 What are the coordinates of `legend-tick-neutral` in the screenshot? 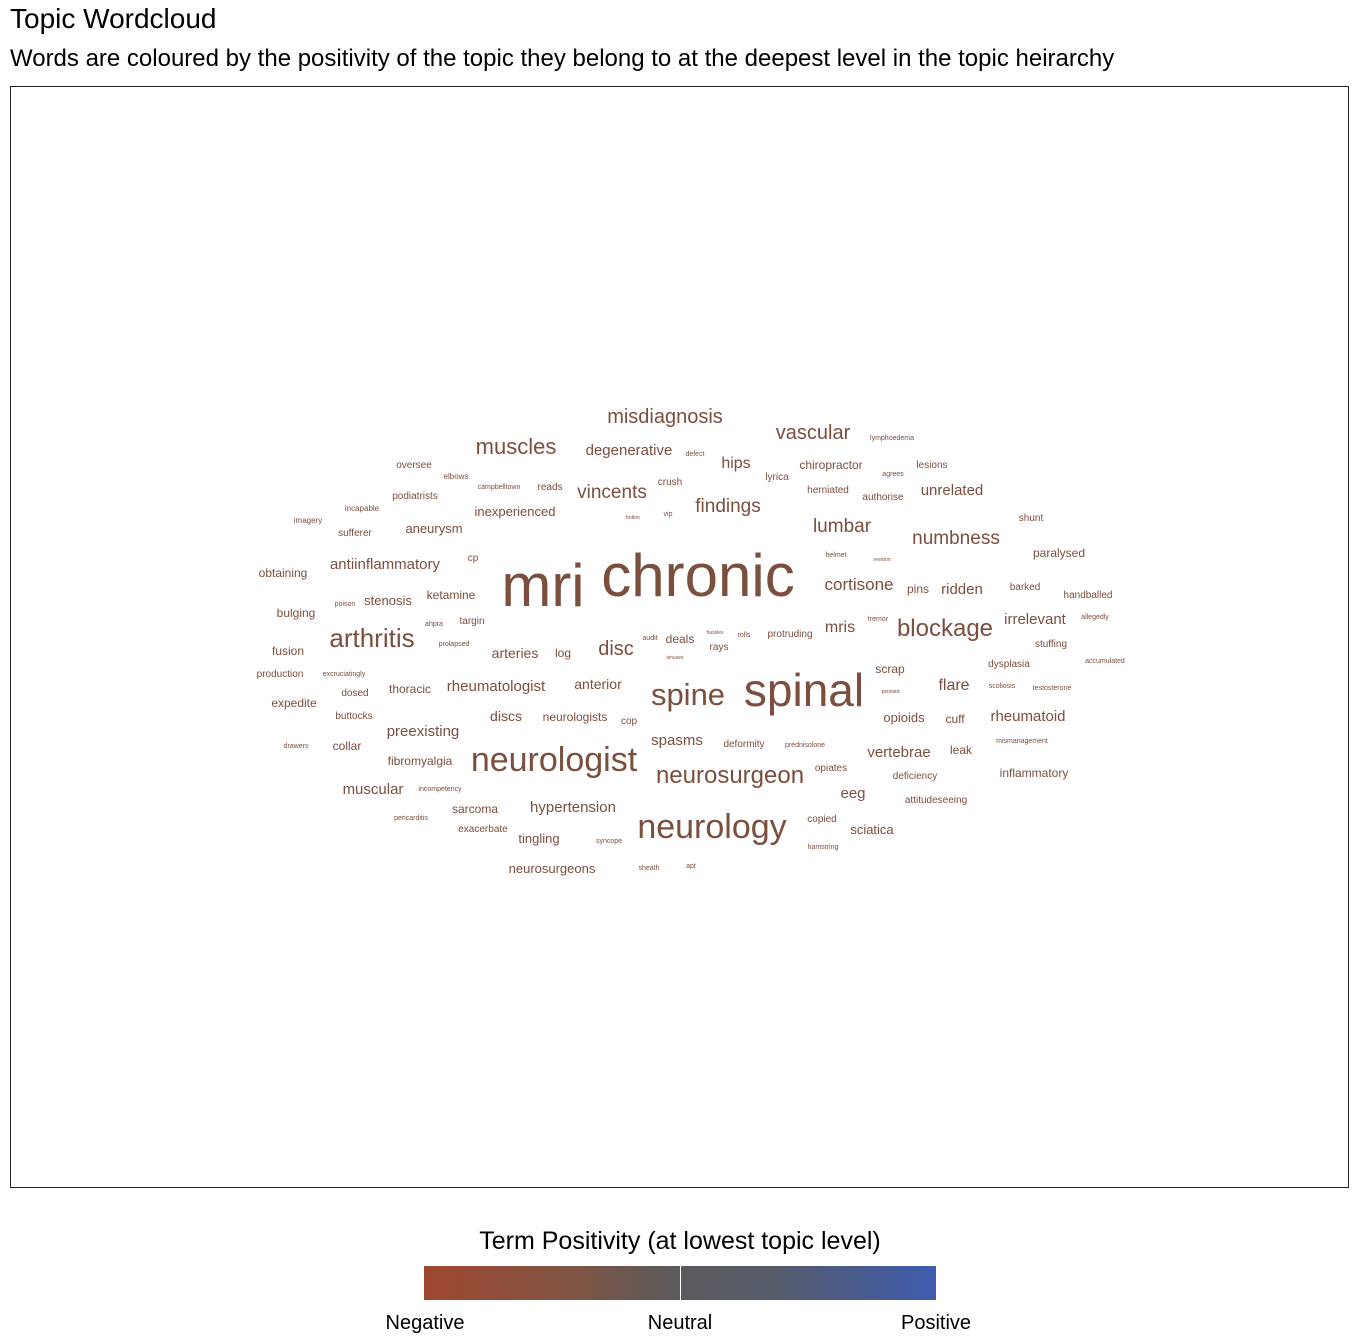 It's located at (680, 1283).